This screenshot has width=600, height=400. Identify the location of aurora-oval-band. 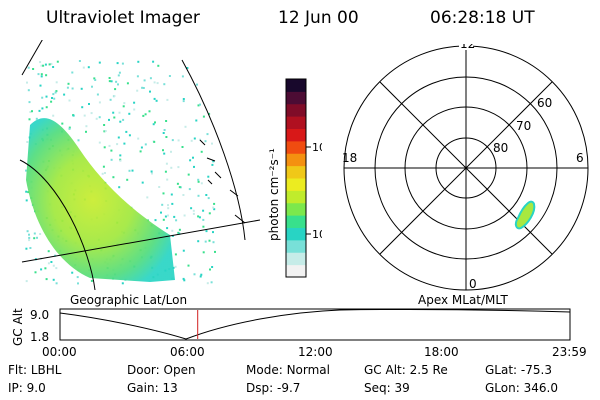
(100, 200).